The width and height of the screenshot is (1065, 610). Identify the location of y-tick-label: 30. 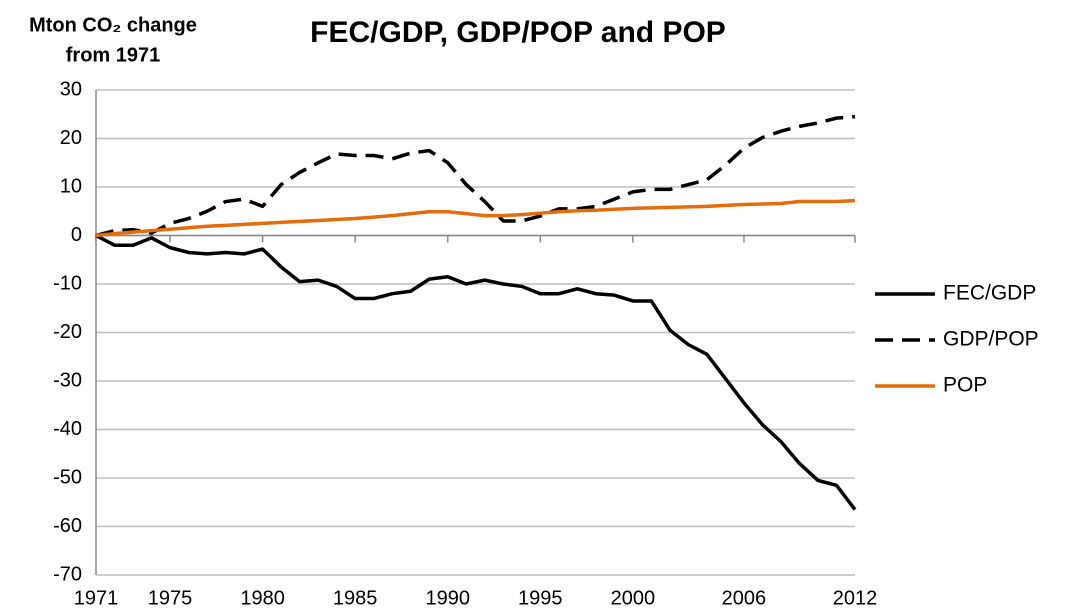
(71, 89).